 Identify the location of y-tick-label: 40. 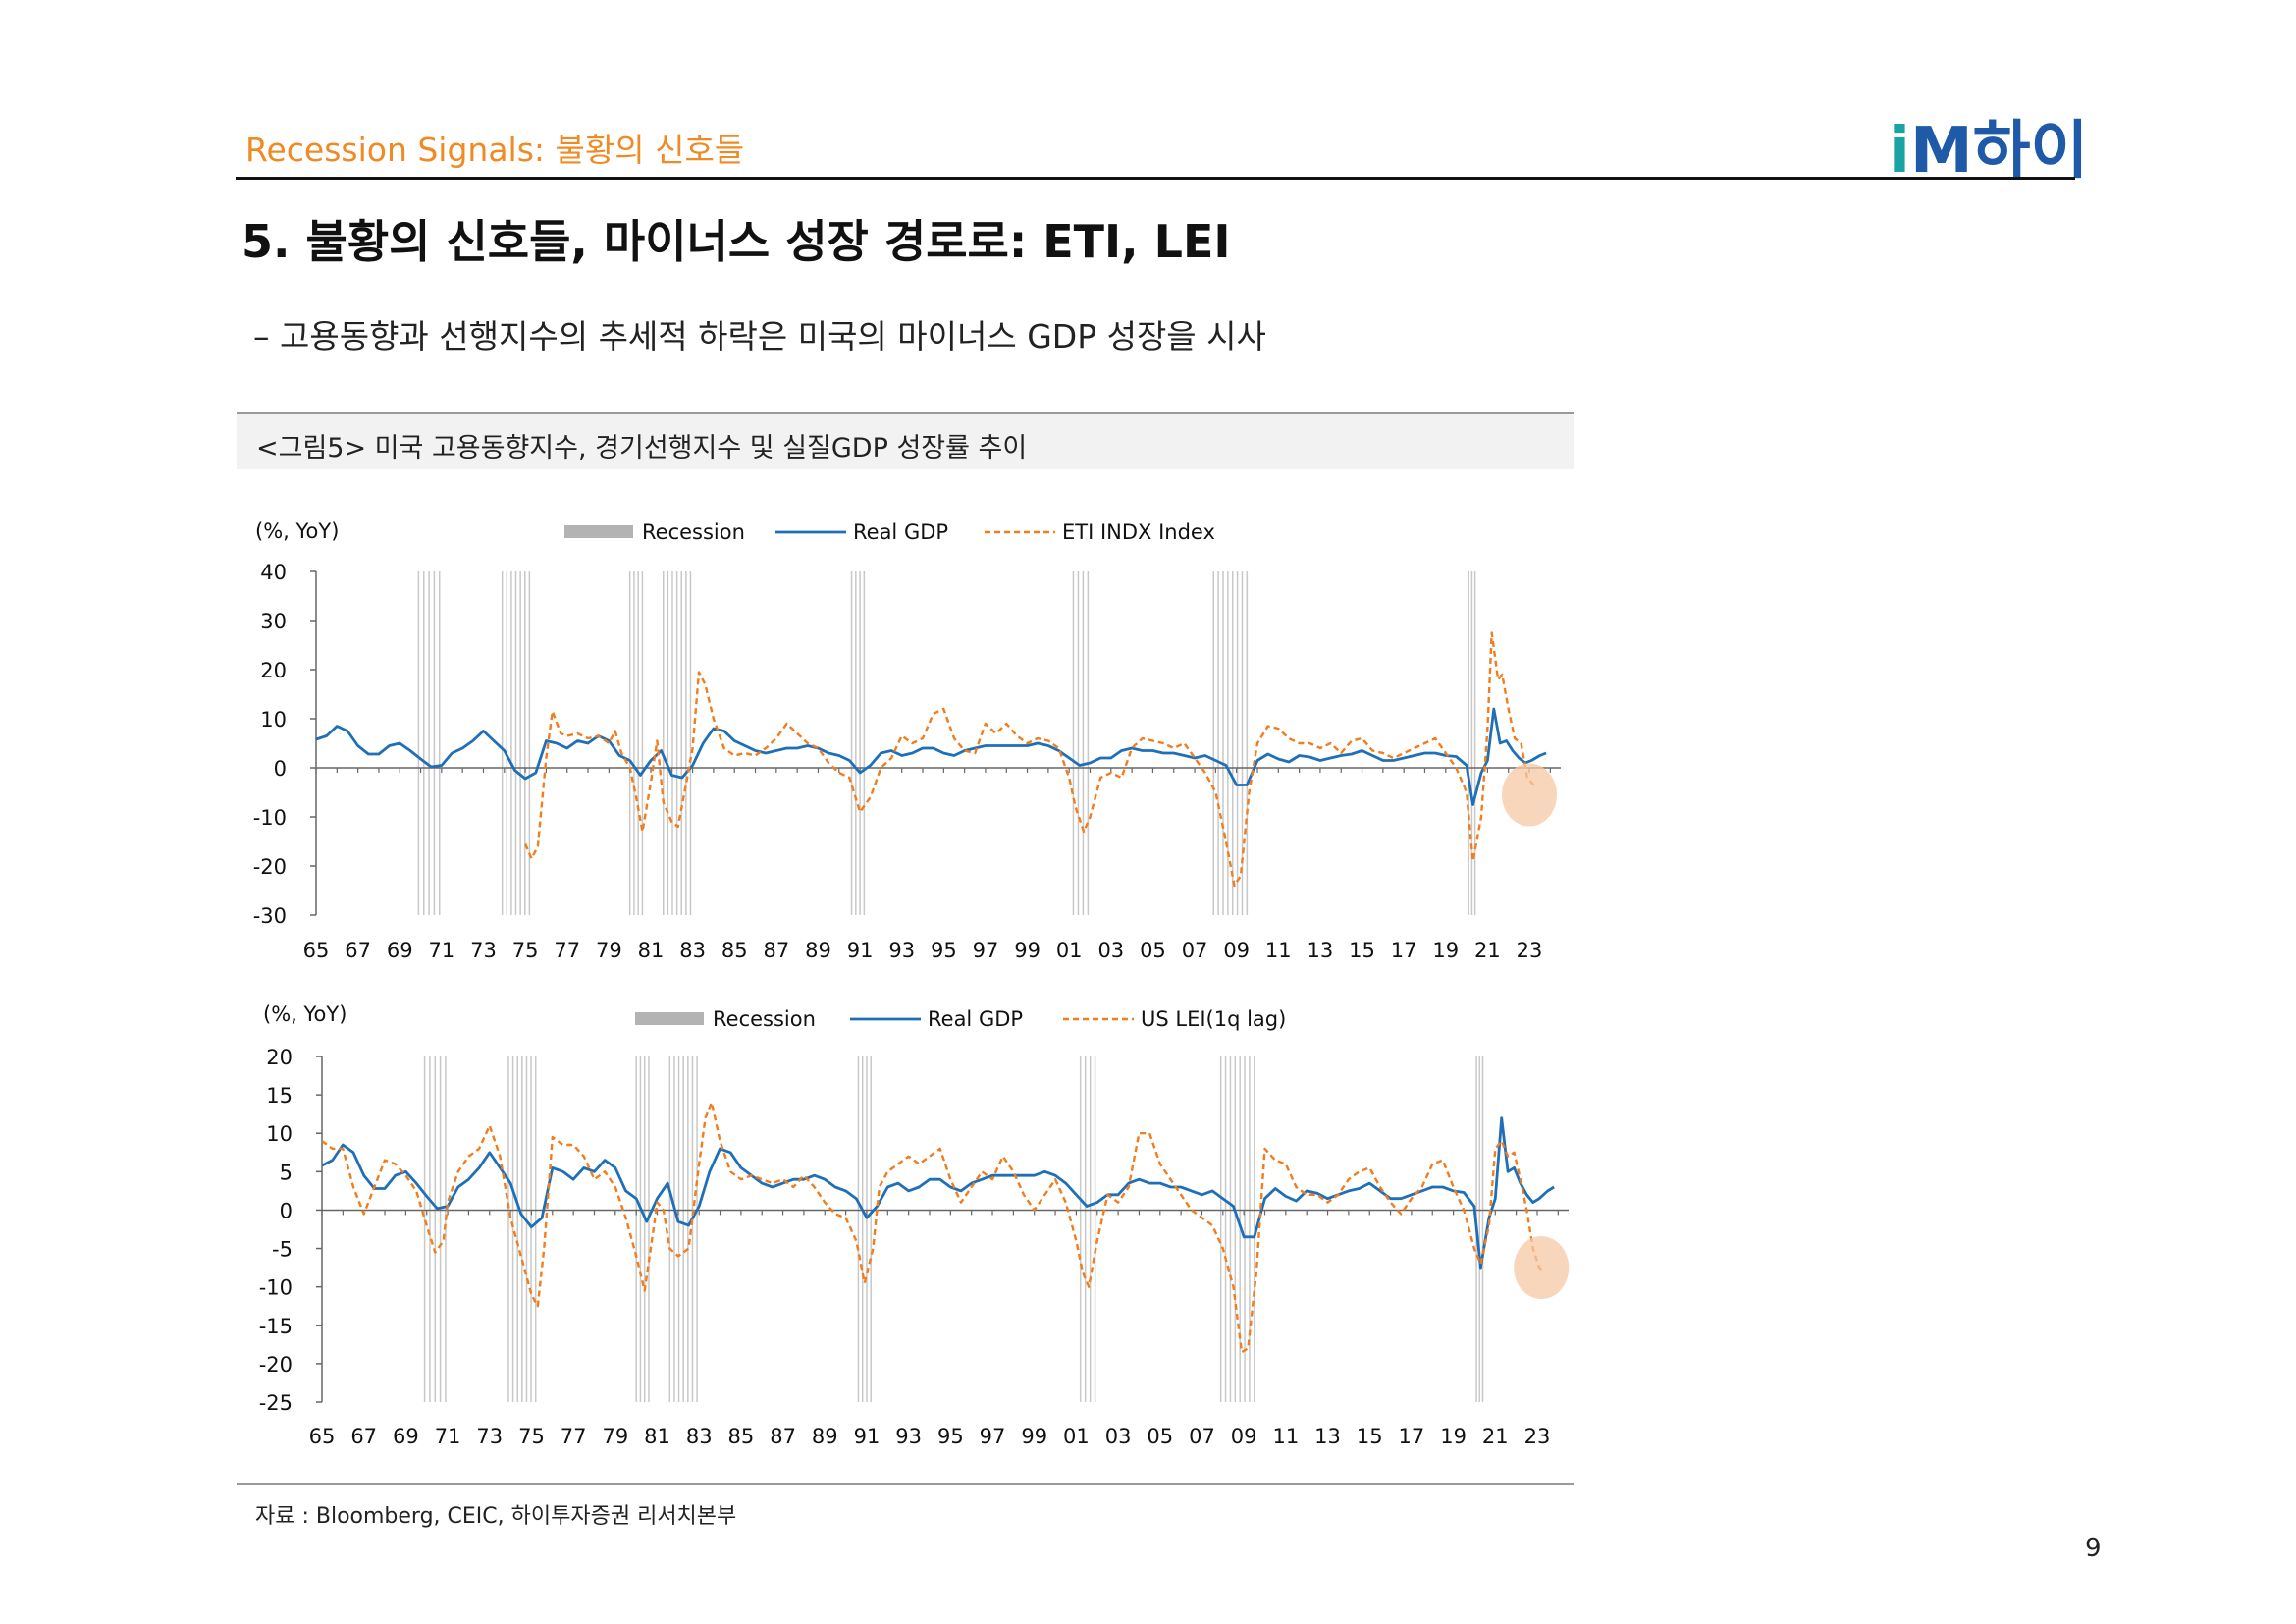
(273, 572).